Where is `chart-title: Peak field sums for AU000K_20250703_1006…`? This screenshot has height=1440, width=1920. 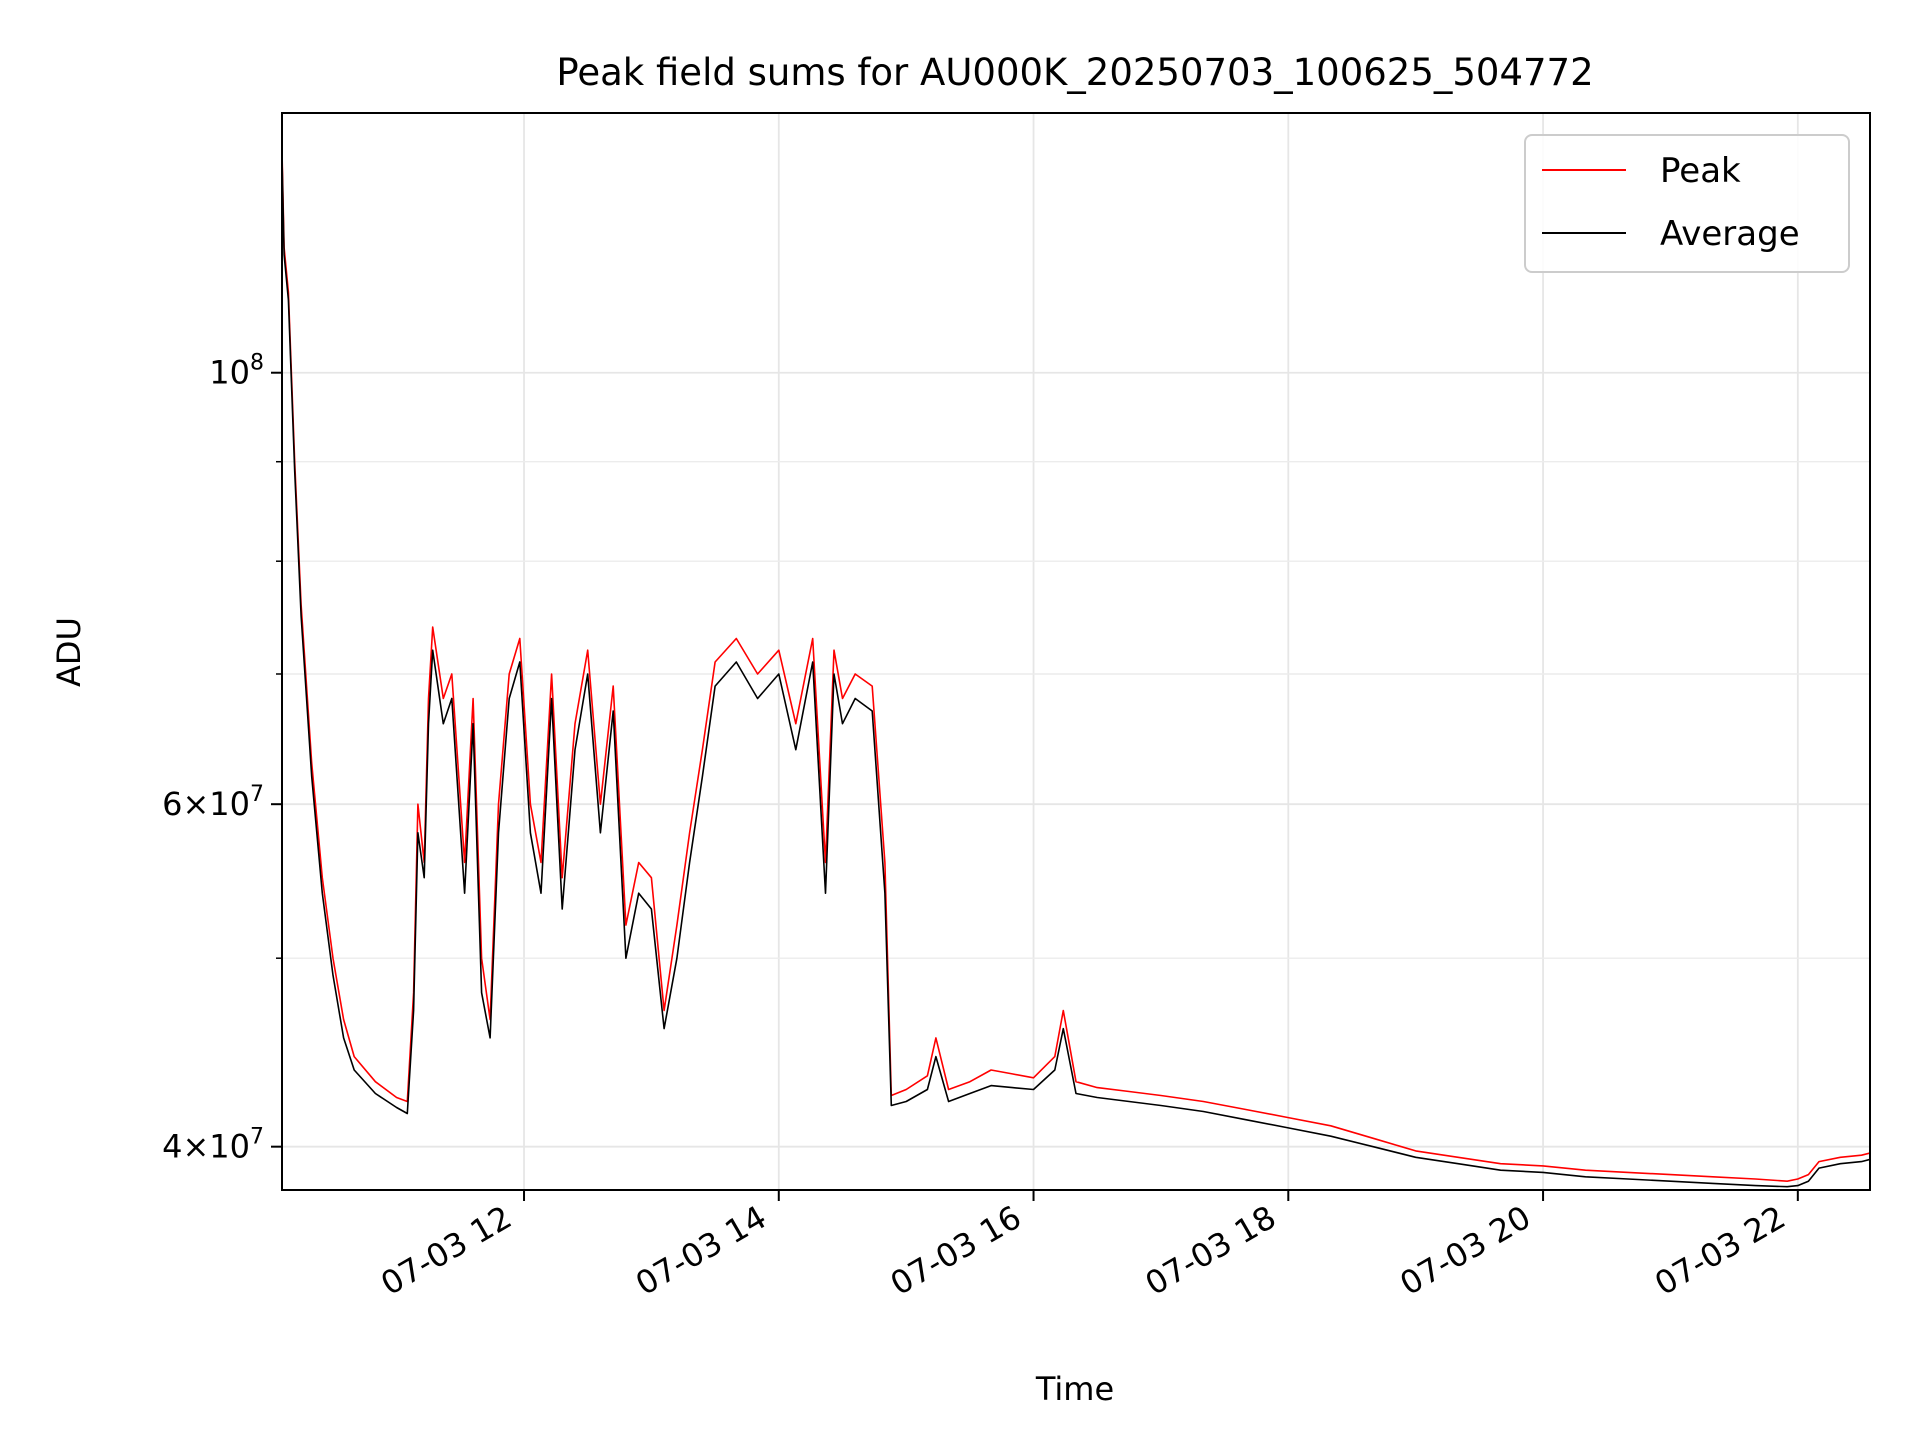
chart-title: Peak field sums for AU000K_20250703_1006… is located at coordinates (1074, 72).